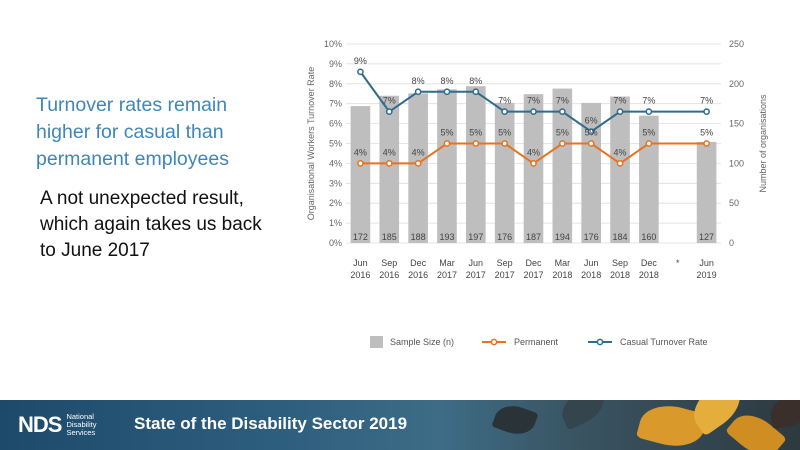 The width and height of the screenshot is (800, 450). What do you see at coordinates (335, 223) in the screenshot?
I see `y-tick-label: 1%` at bounding box center [335, 223].